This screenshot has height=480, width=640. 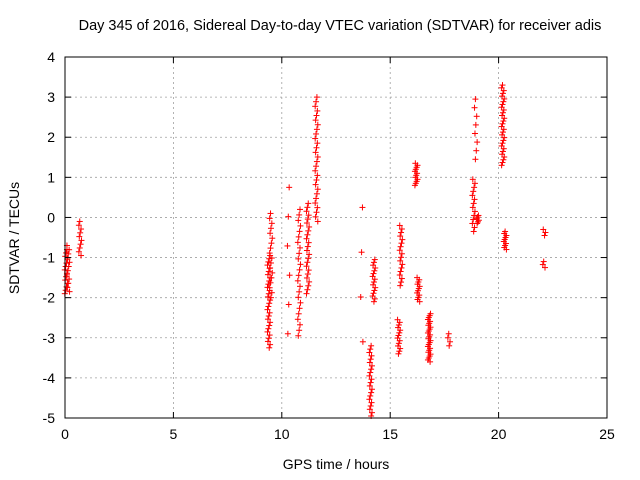 I want to click on y-axis-label: SDTVAR / TECUs, so click(x=14, y=238).